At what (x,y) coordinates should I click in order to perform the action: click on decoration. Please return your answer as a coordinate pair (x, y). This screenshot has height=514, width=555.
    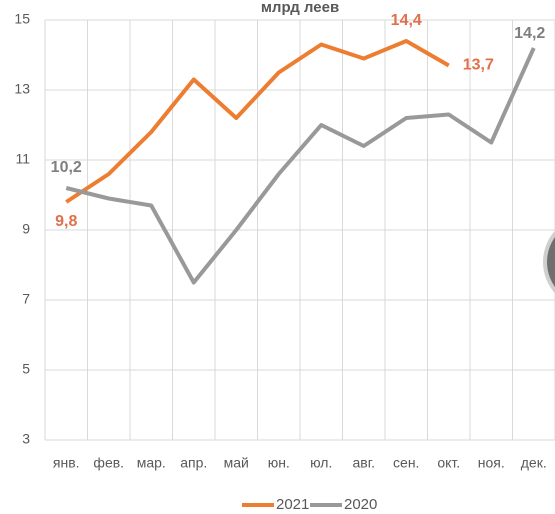
    Looking at the image, I should click on (549, 262).